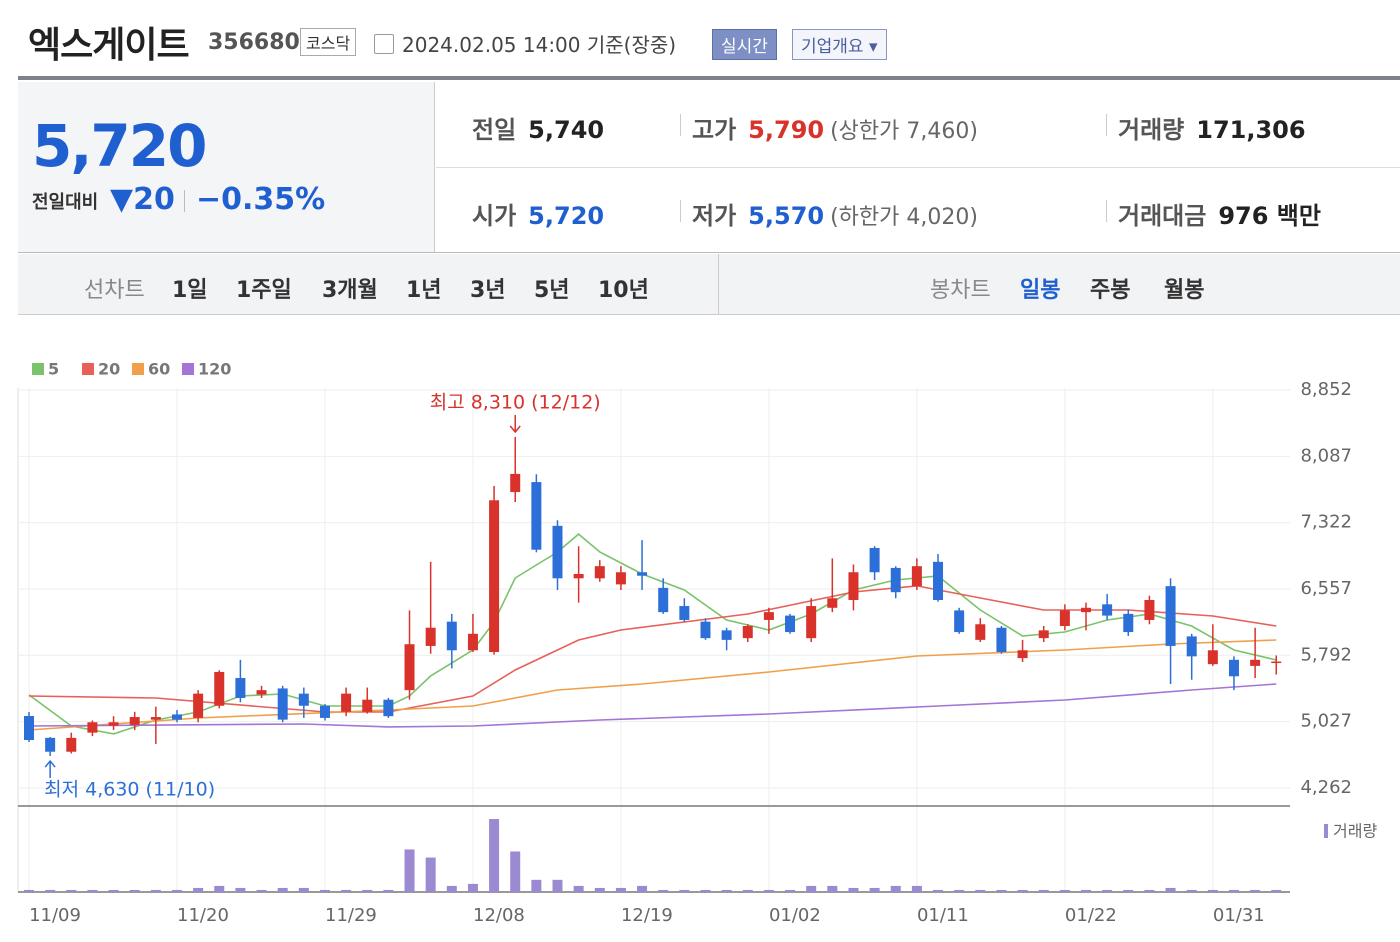 The image size is (1400, 942). Describe the element at coordinates (109, 45) in the screenshot. I see `stock-name: 엑스게이트` at that location.